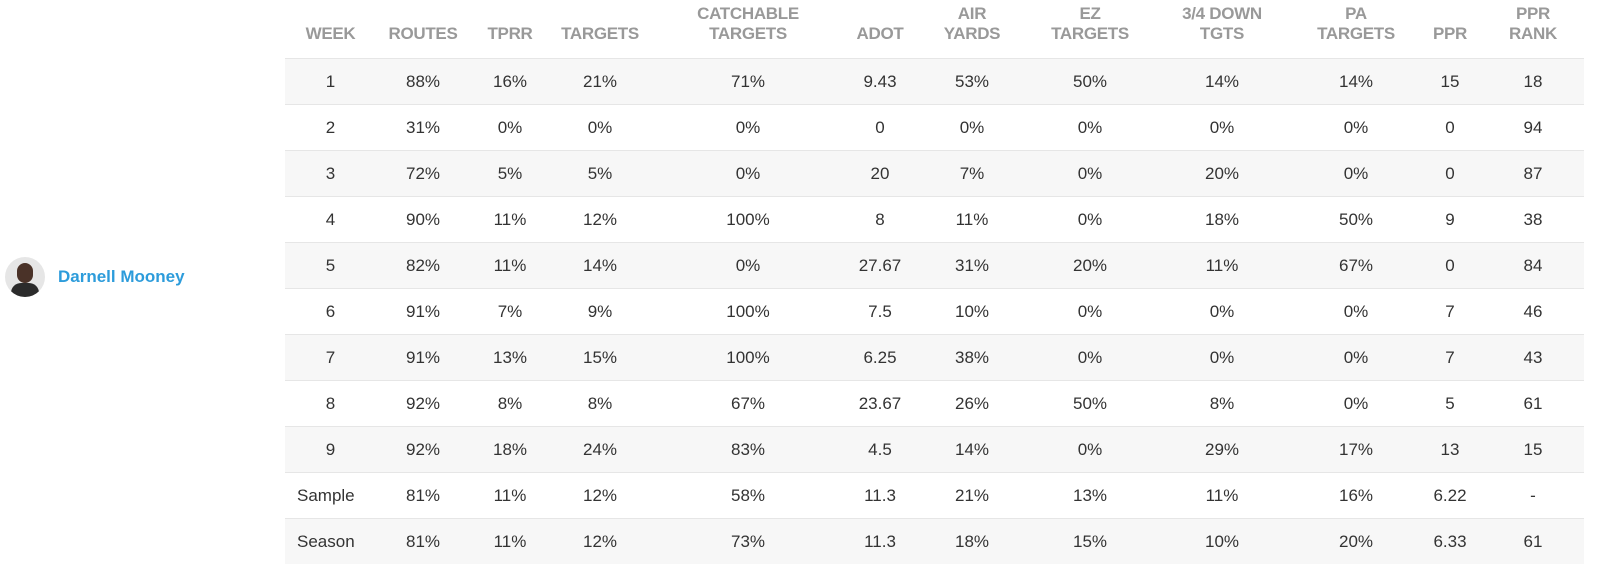  Describe the element at coordinates (423, 81) in the screenshot. I see `table-cell: 88%` at that location.